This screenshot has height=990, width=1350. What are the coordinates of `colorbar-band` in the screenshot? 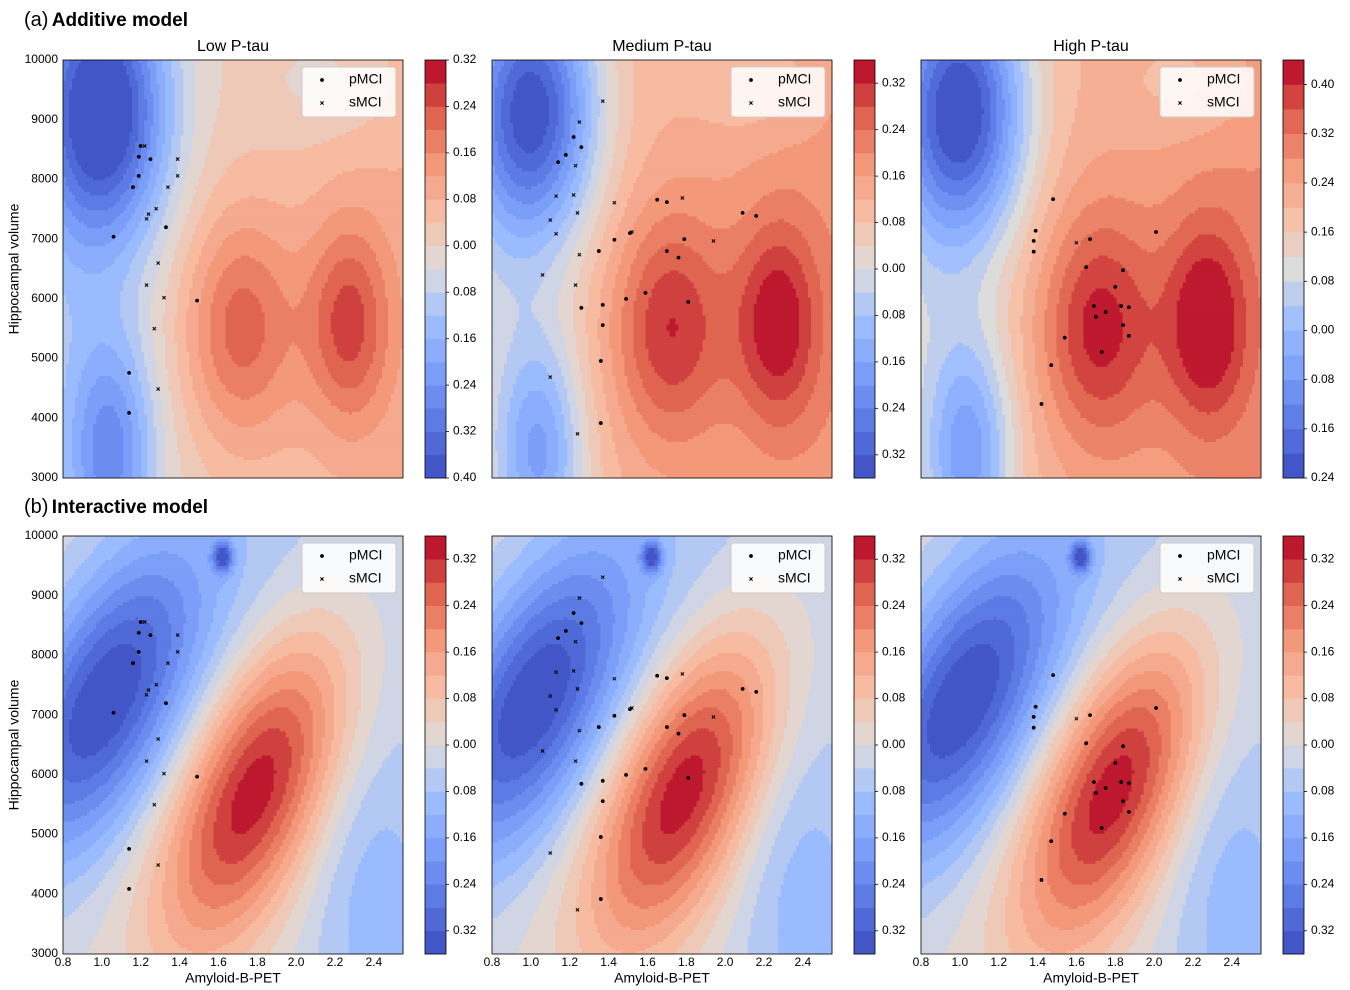 It's located at (864, 281).